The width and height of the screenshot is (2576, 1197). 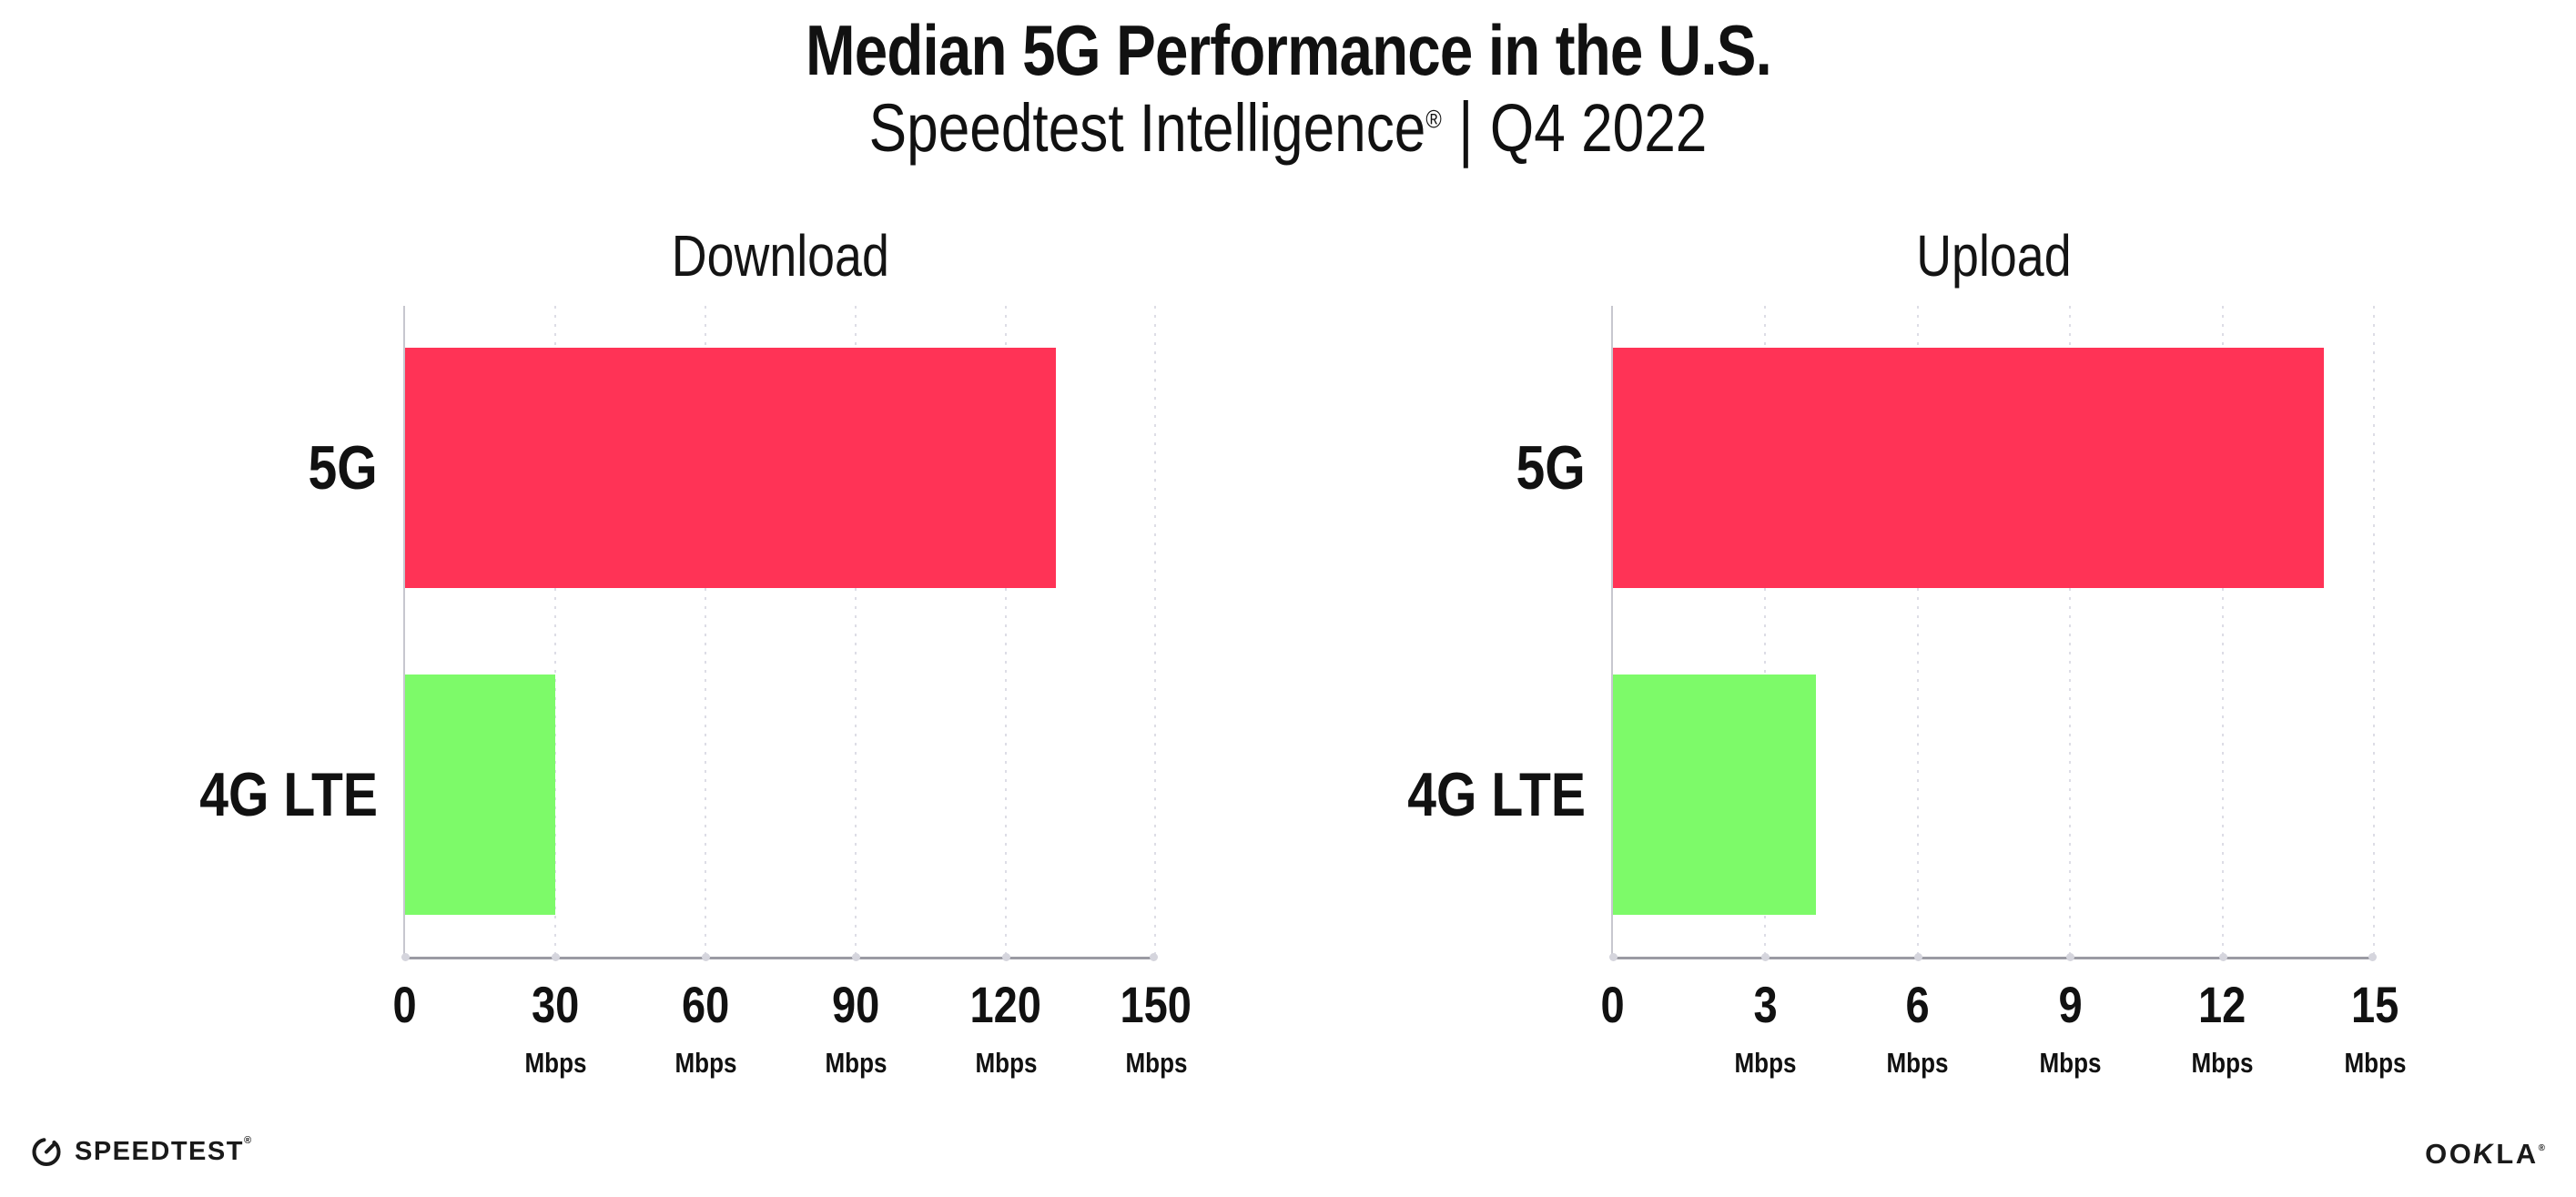 I want to click on tick-unit-upload-6: Mbps, so click(x=1918, y=1063).